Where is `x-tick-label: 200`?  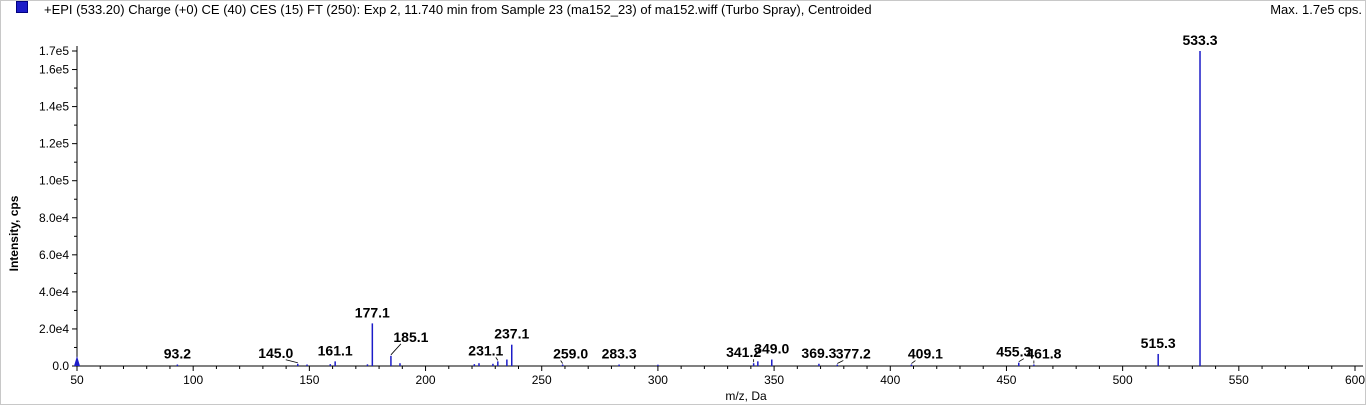
x-tick-label: 200 is located at coordinates (426, 380).